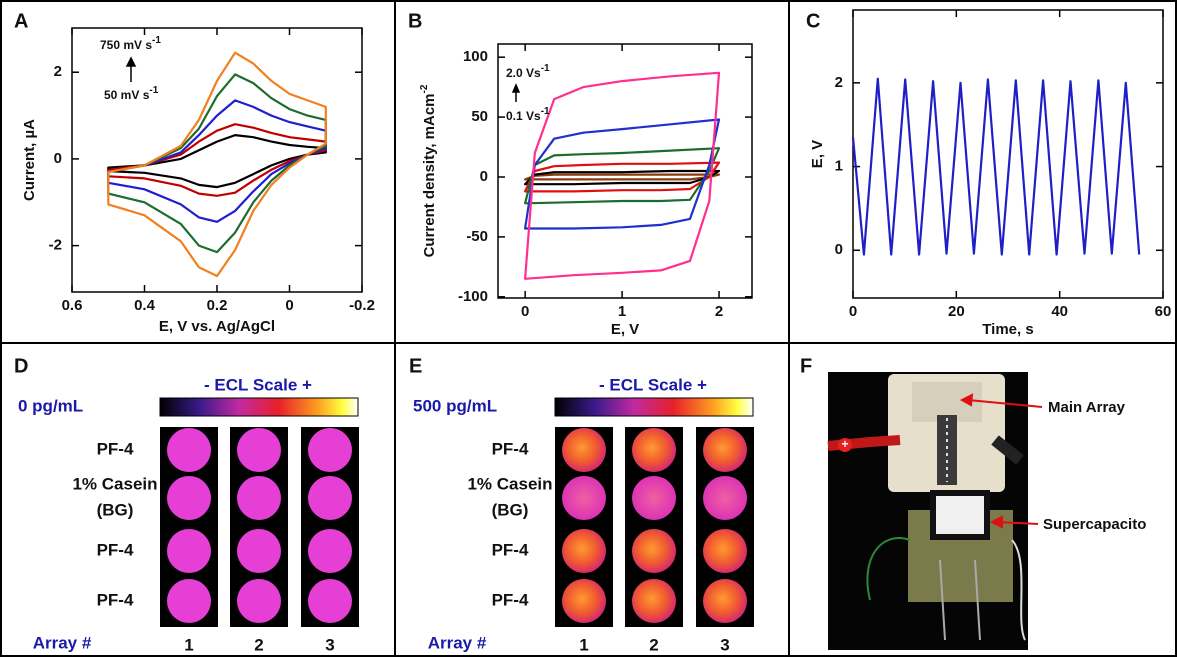 This screenshot has width=1177, height=657. I want to click on y-tick-label: -50, so click(477, 236).